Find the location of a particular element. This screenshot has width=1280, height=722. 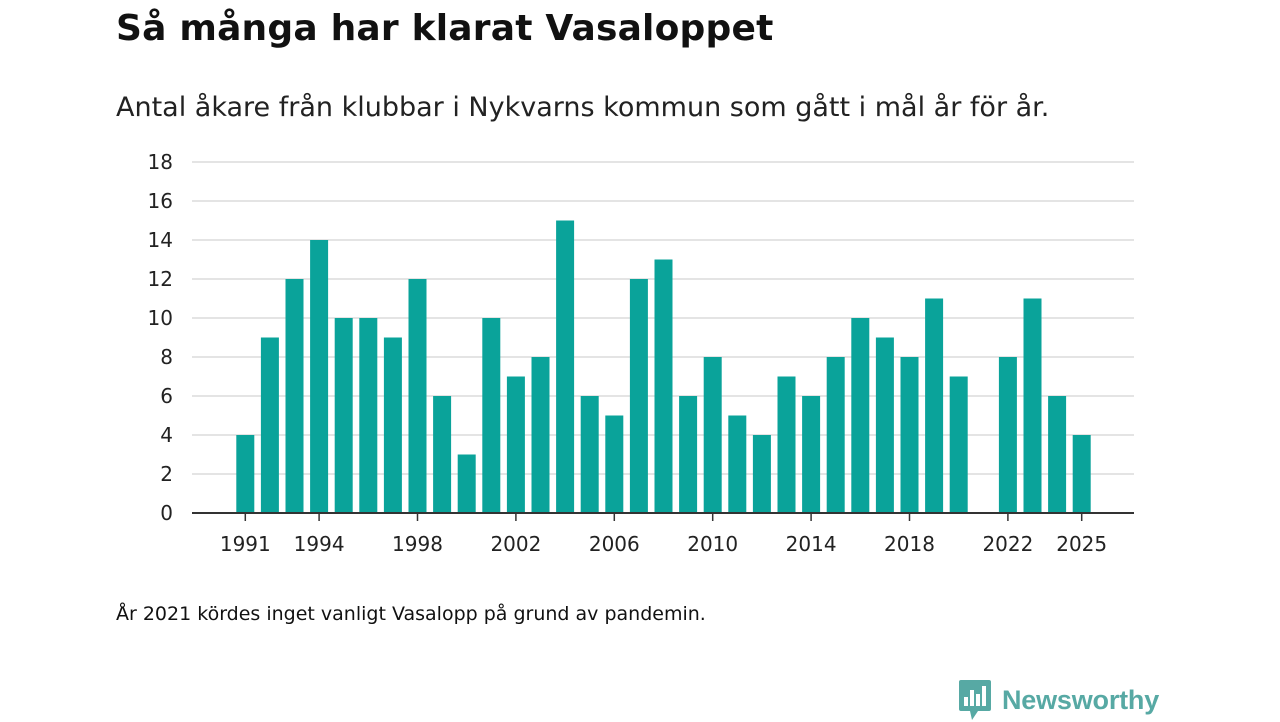

bar-2013 is located at coordinates (786, 444).